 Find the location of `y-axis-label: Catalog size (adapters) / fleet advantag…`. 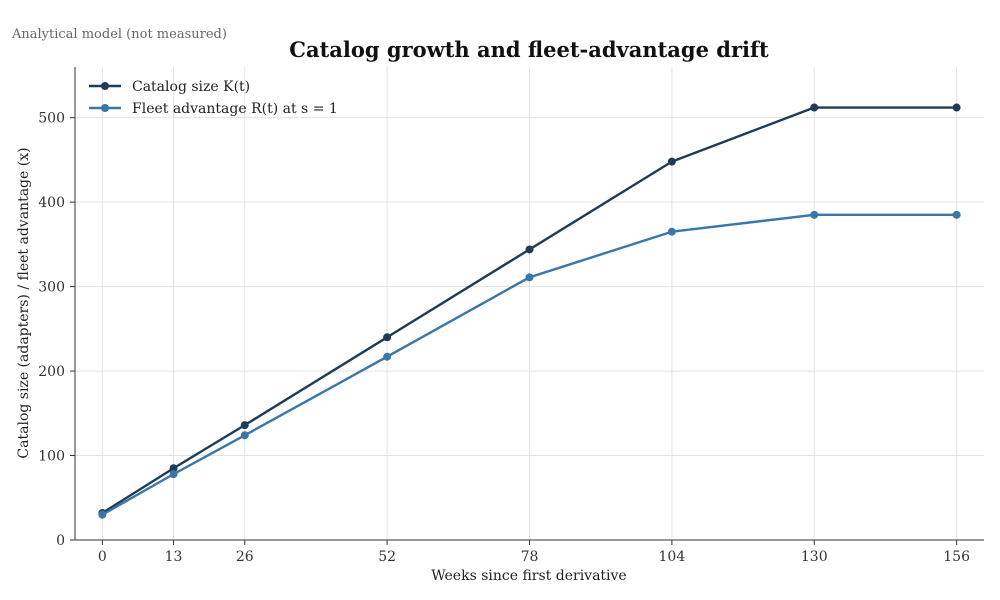

y-axis-label: Catalog size (adapters) / fleet advantag… is located at coordinates (24, 302).